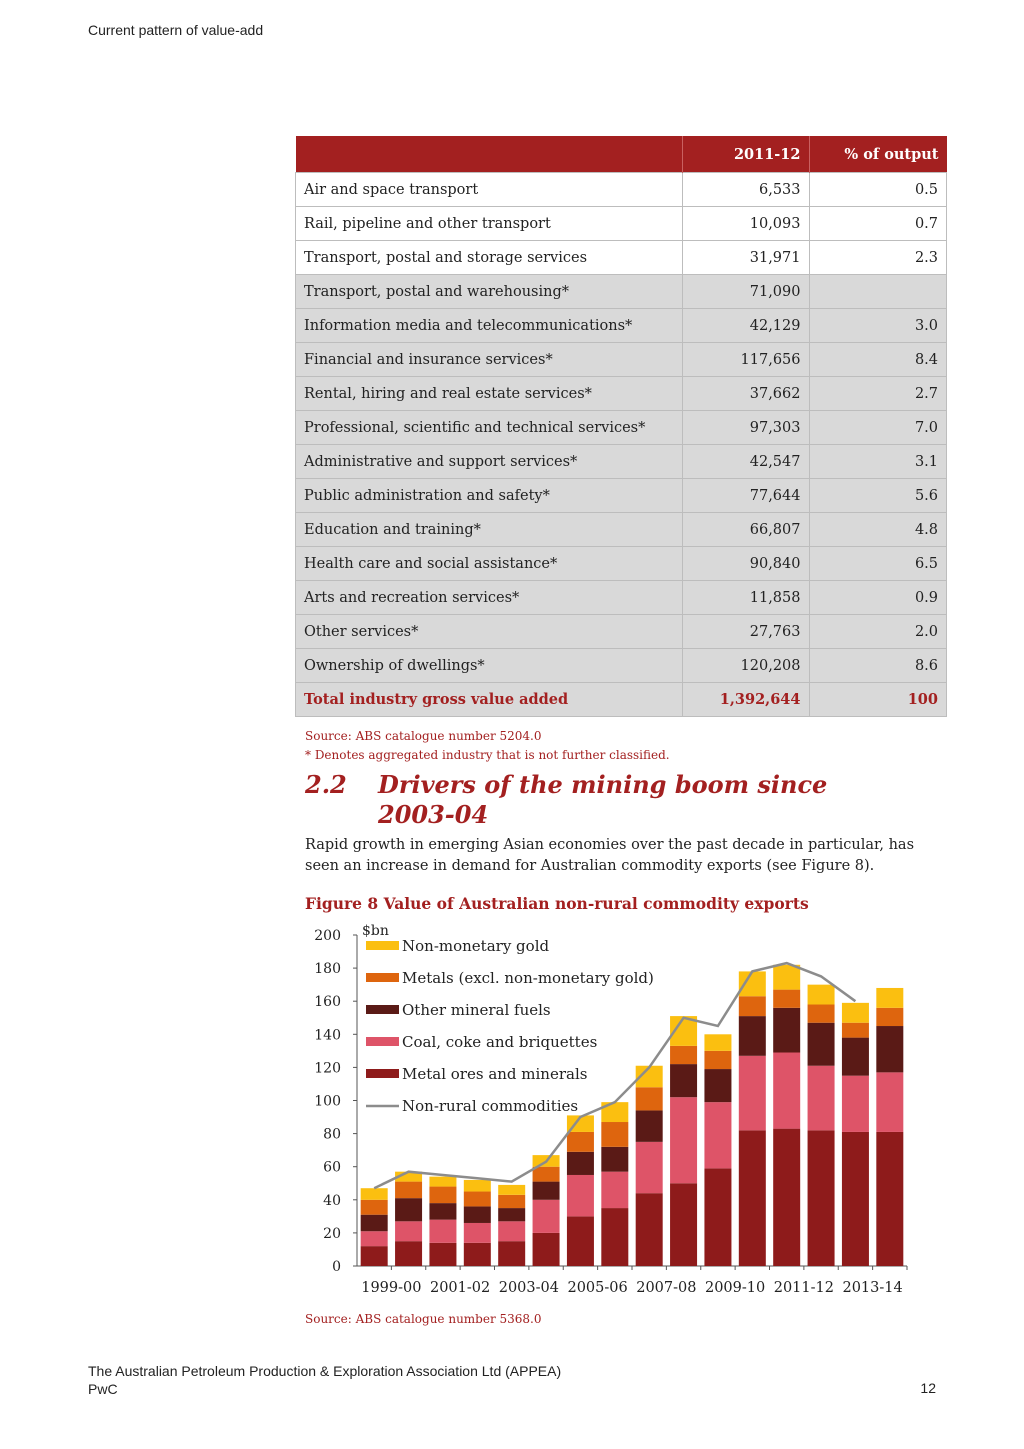  Describe the element at coordinates (489, 631) in the screenshot. I see `industry-cell: Other services*` at that location.